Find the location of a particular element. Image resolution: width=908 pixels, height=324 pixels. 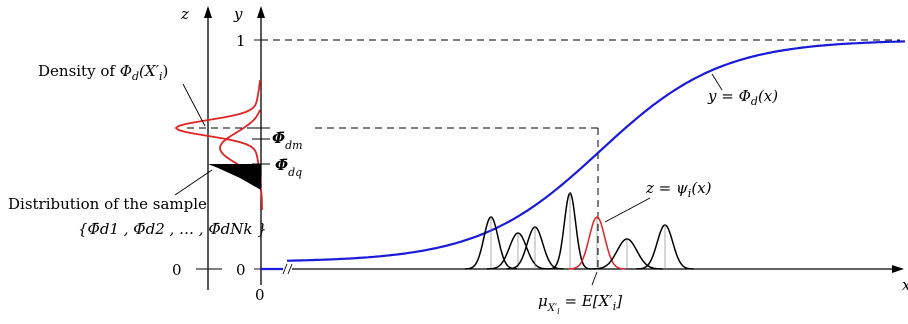

kernel-group is located at coordinates (579, 230).